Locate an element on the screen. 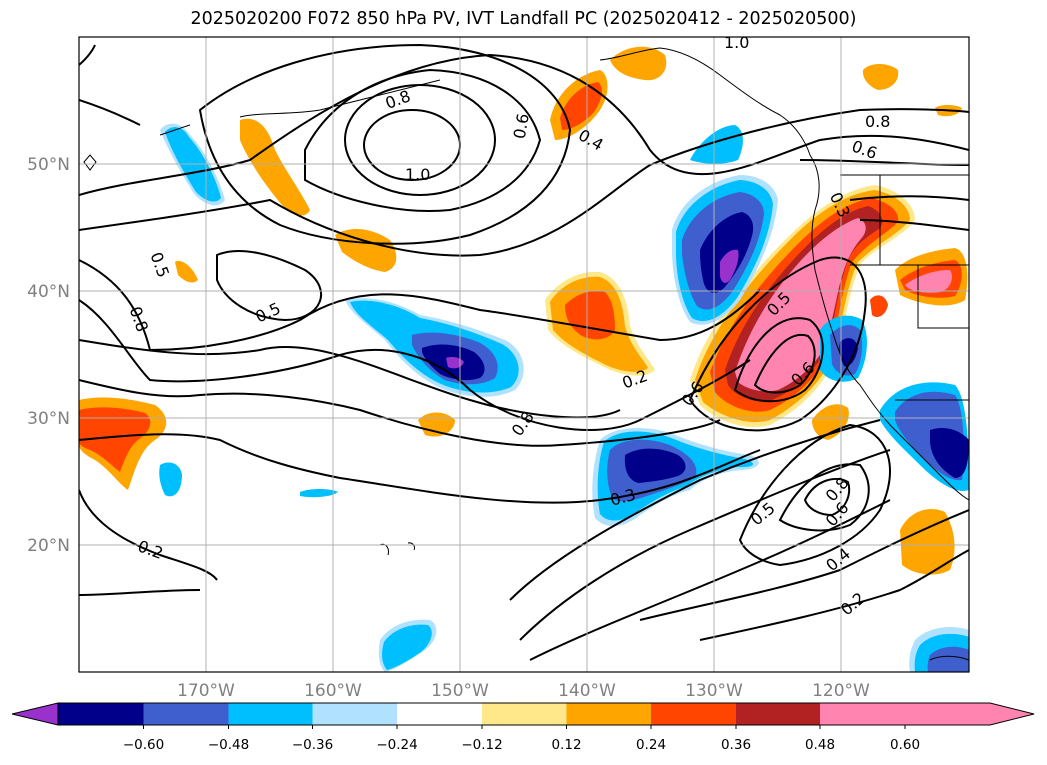 The image size is (1047, 765). colorbar-extend-min is located at coordinates (35, 714).